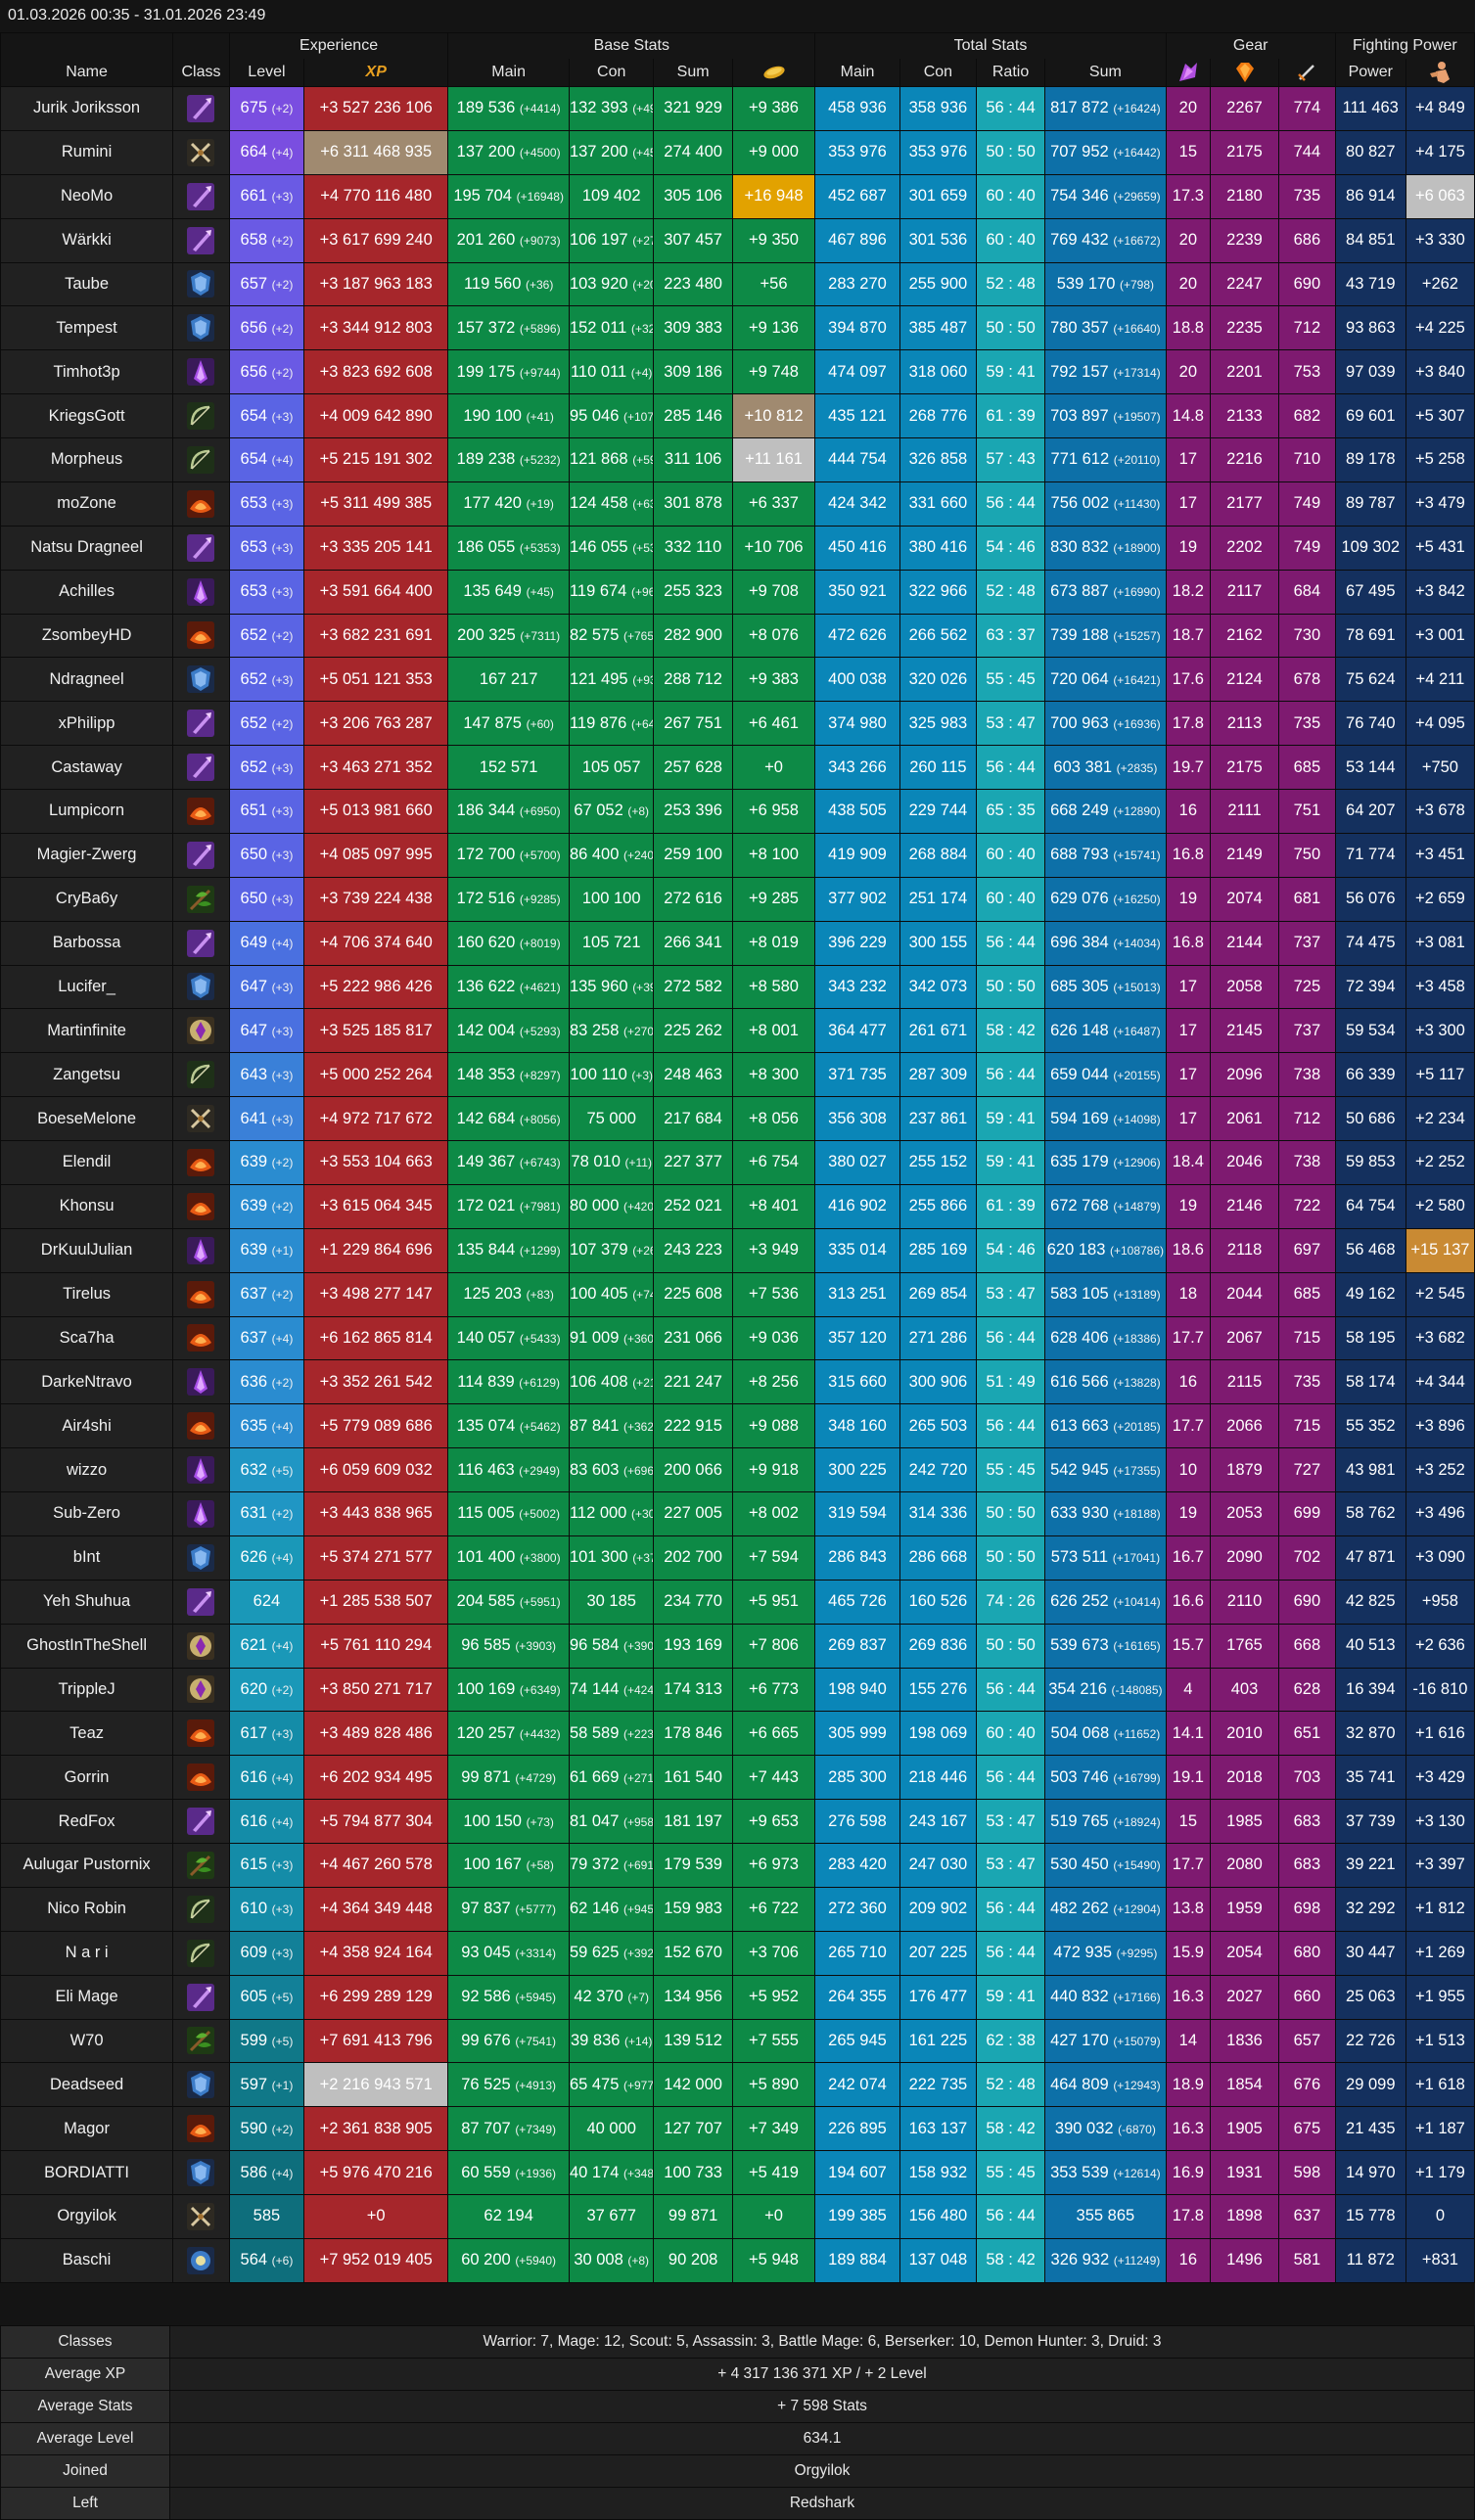 Image resolution: width=1475 pixels, height=2520 pixels. What do you see at coordinates (87, 592) in the screenshot?
I see `cell-name: Achilles` at bounding box center [87, 592].